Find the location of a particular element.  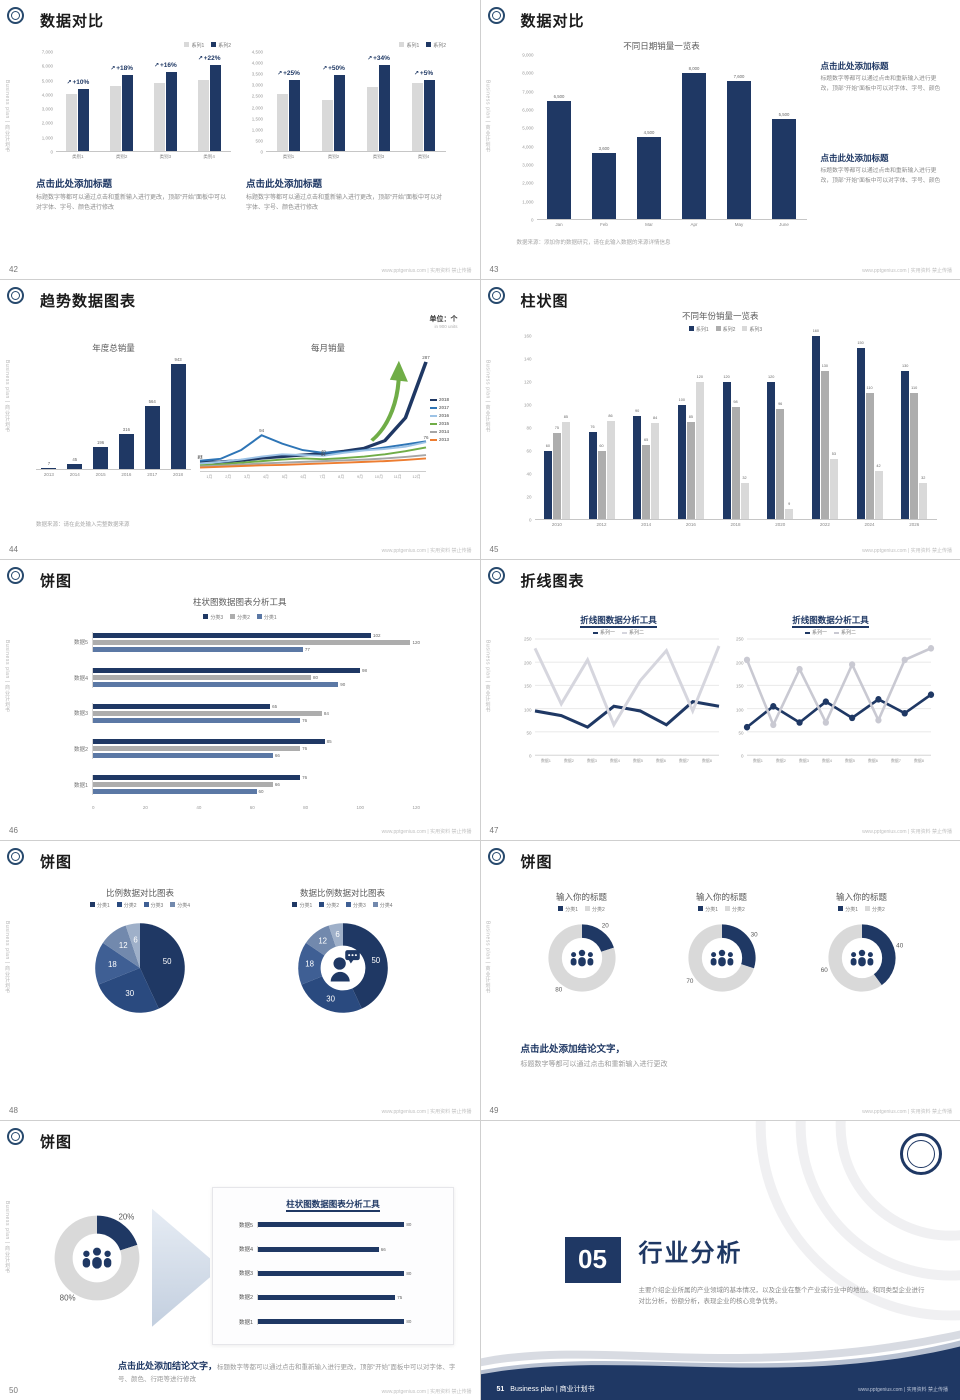

page-number: 42 is located at coordinates (13, 270).